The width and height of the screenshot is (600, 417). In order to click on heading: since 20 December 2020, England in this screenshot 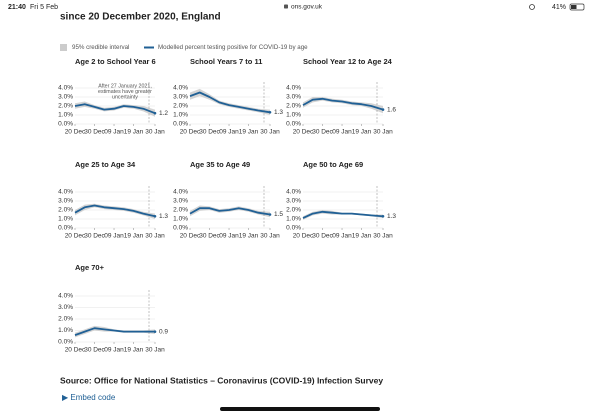, I will do `click(140, 17)`.